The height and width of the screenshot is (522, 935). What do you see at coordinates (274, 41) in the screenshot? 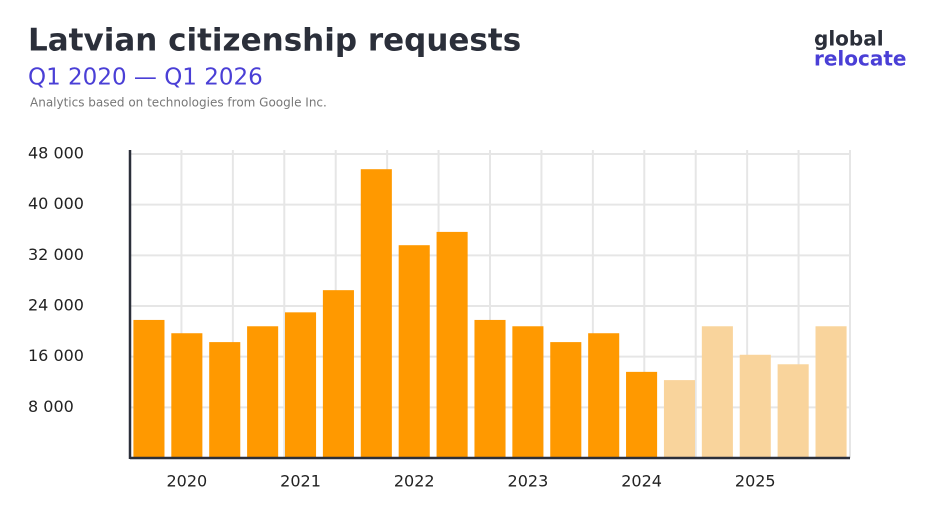
I see `chart-title: Latvian citizenship requests` at bounding box center [274, 41].